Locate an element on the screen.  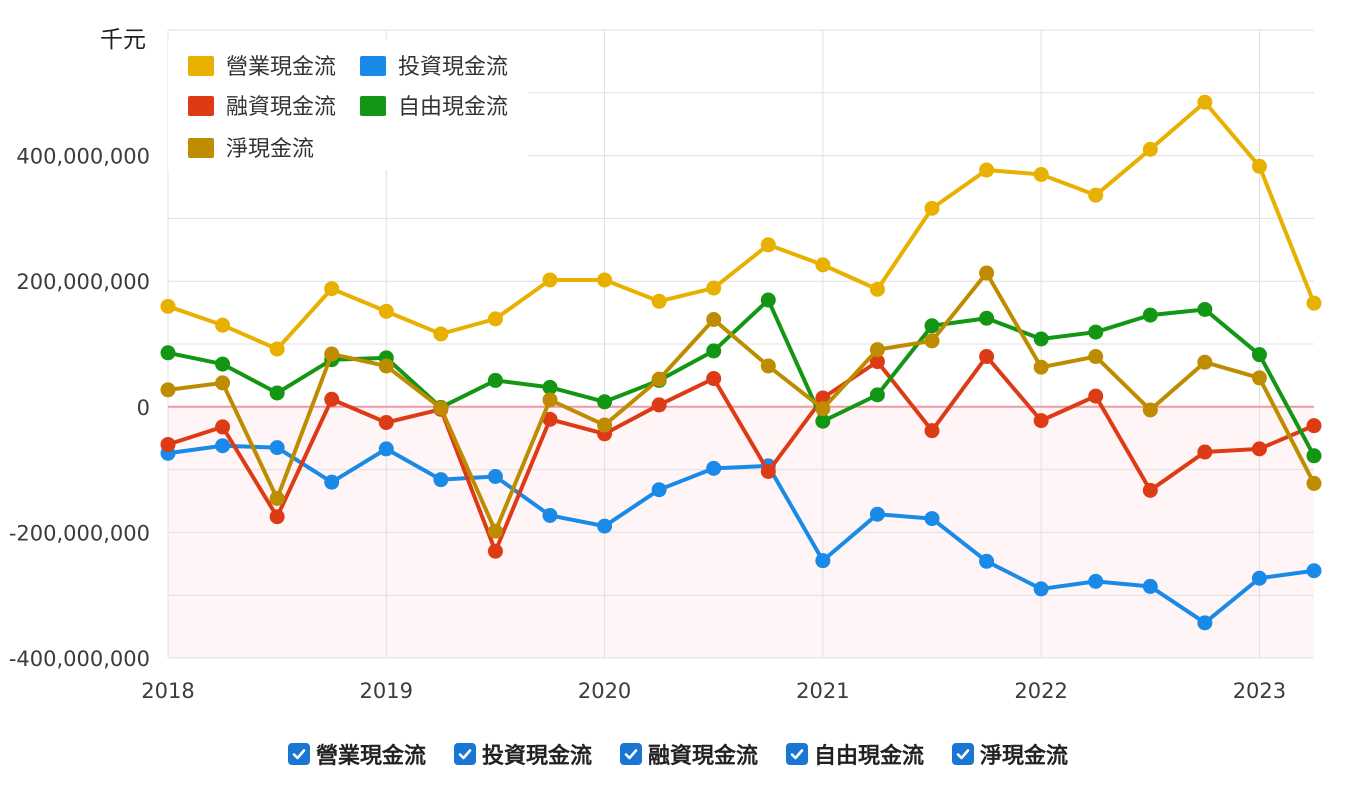
series-toggle: 淨現金流 is located at coordinates (1010, 754).